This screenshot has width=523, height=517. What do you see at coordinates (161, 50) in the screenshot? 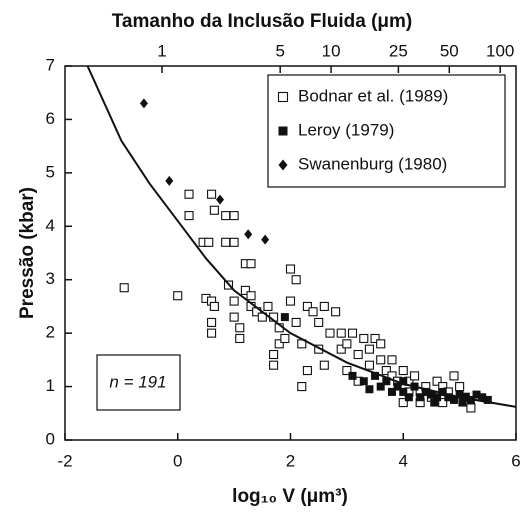
I see `x2-tick-label: 1` at bounding box center [161, 50].